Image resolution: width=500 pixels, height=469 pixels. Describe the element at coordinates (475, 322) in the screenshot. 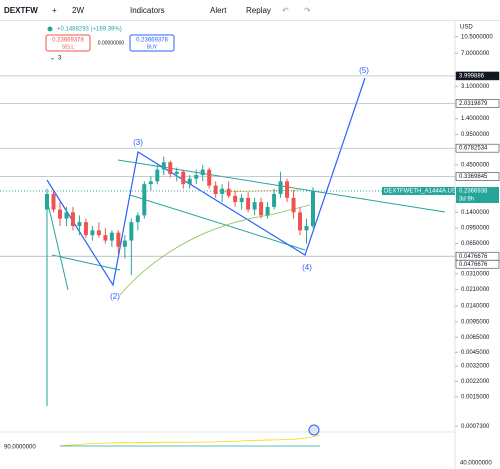

I see `y-tick-label: 0.0095000` at that location.